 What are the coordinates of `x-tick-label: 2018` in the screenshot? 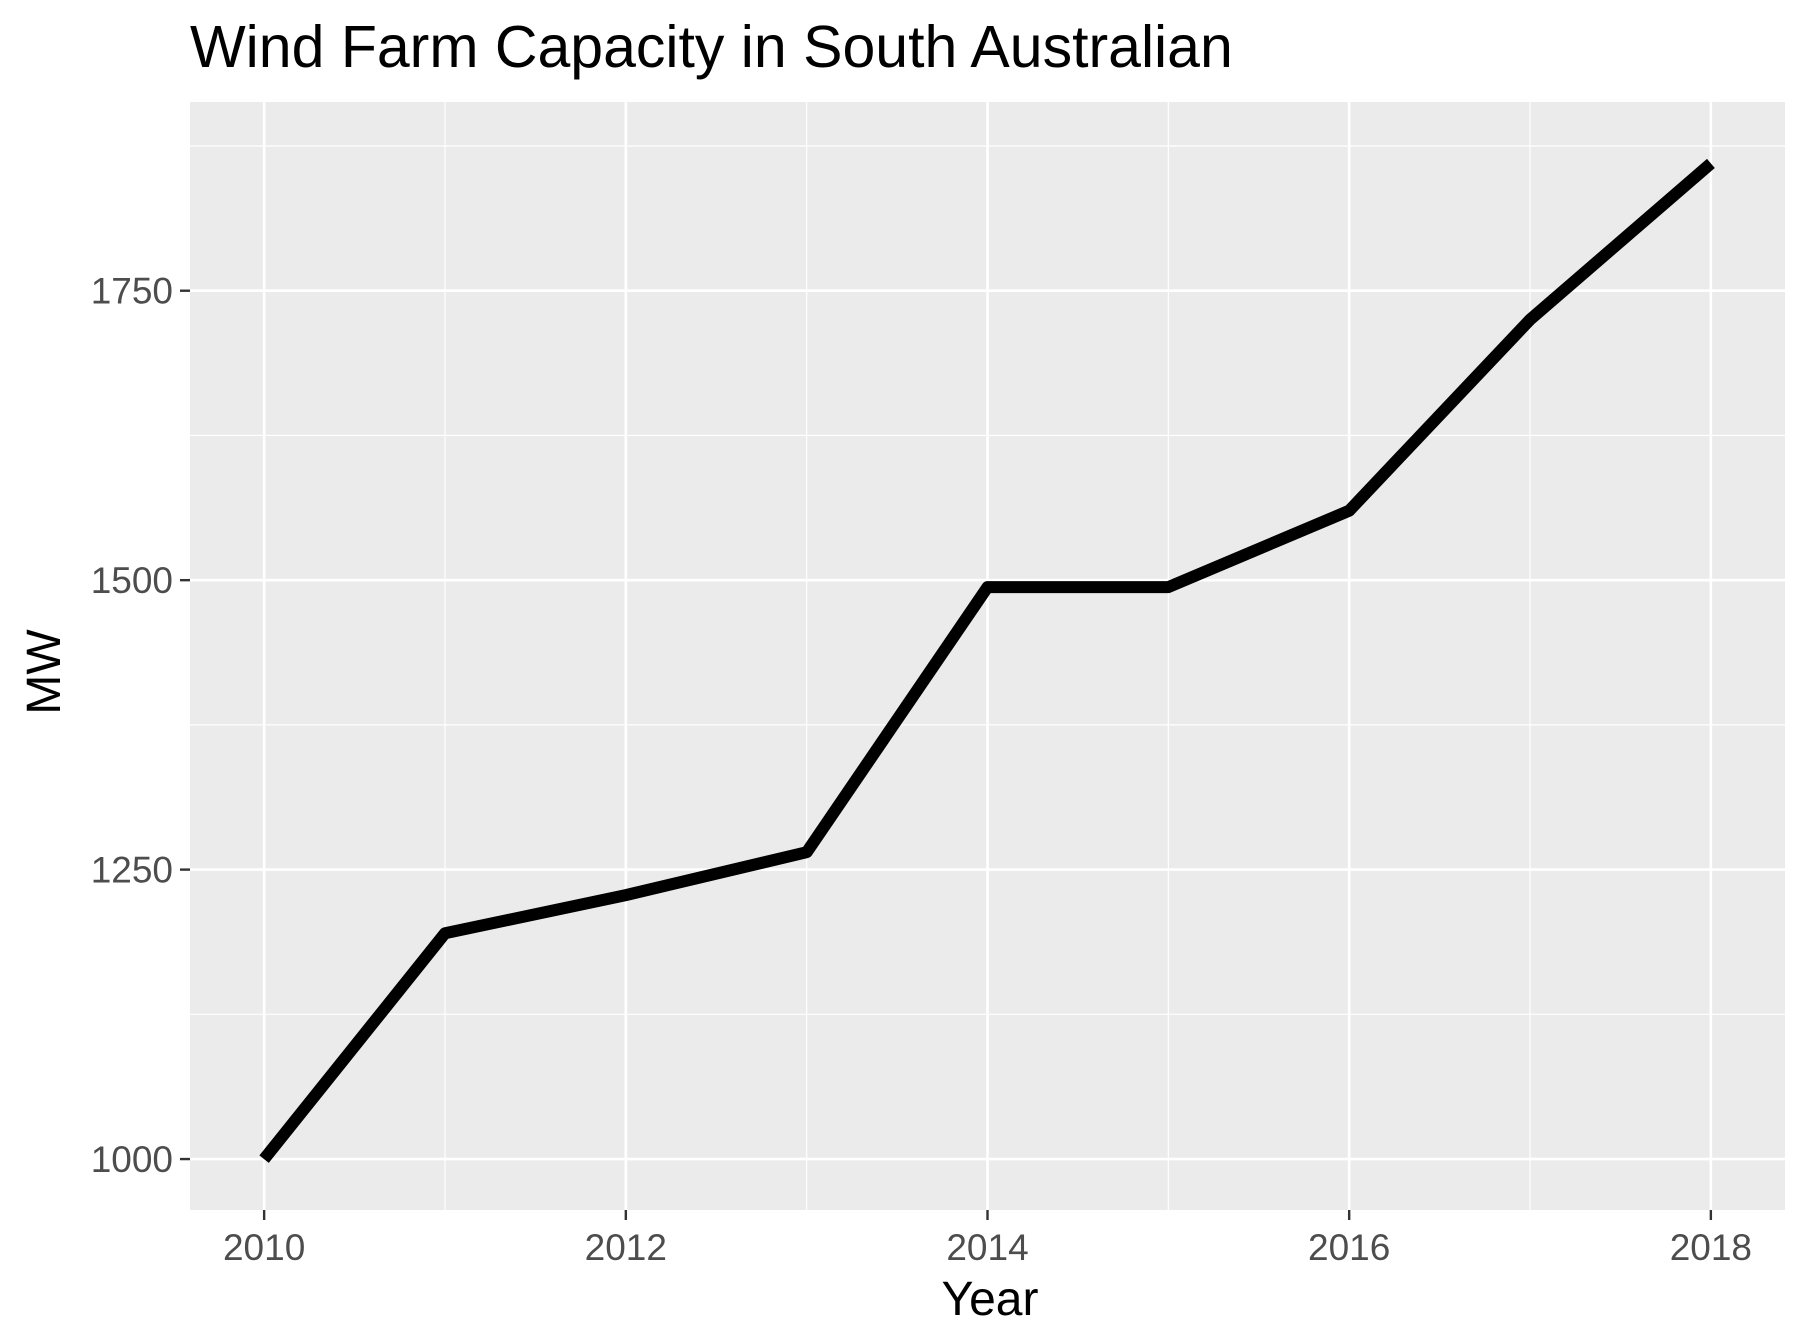 It's located at (1711, 1247).